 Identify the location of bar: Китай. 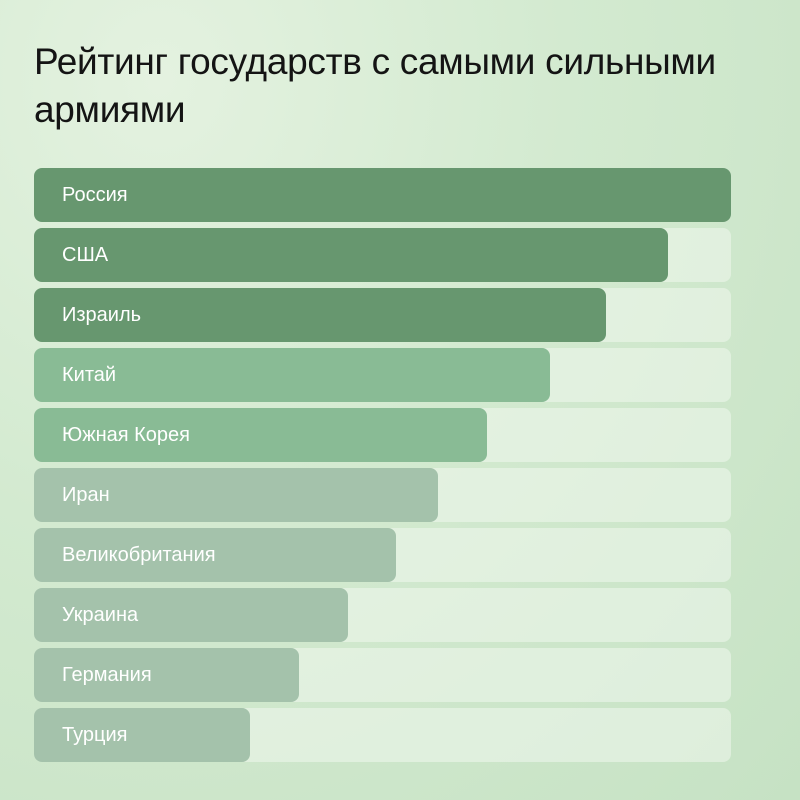
(292, 375).